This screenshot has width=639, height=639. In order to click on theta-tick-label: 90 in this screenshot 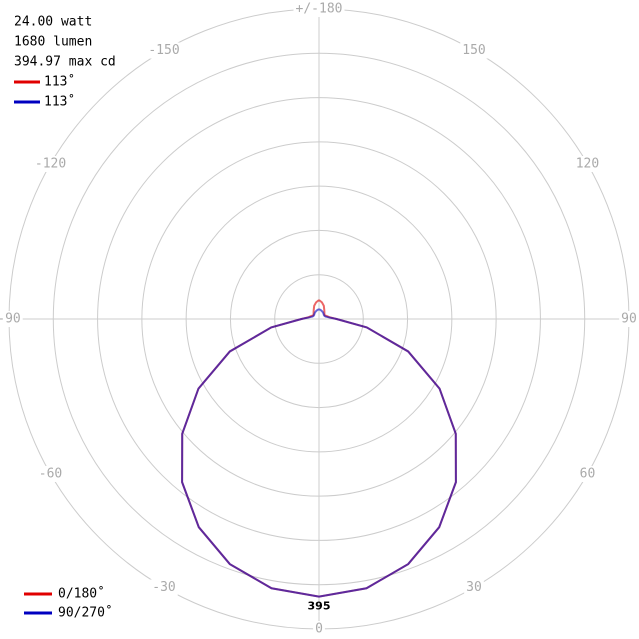, I will do `click(629, 319)`.